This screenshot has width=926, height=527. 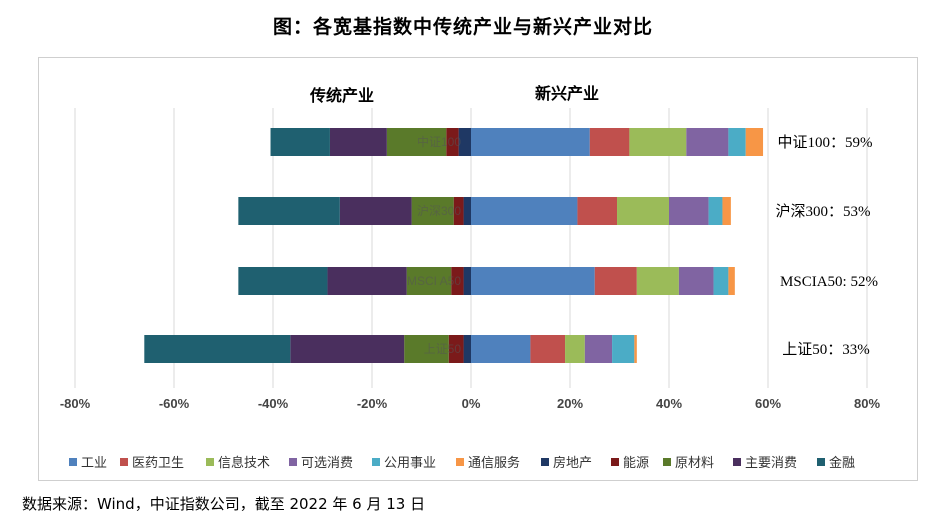 What do you see at coordinates (827, 246) in the screenshot?
I see `right-labels: 中证100：59% 沪深300：53% MSCIA50: 52% 上证50：33%` at bounding box center [827, 246].